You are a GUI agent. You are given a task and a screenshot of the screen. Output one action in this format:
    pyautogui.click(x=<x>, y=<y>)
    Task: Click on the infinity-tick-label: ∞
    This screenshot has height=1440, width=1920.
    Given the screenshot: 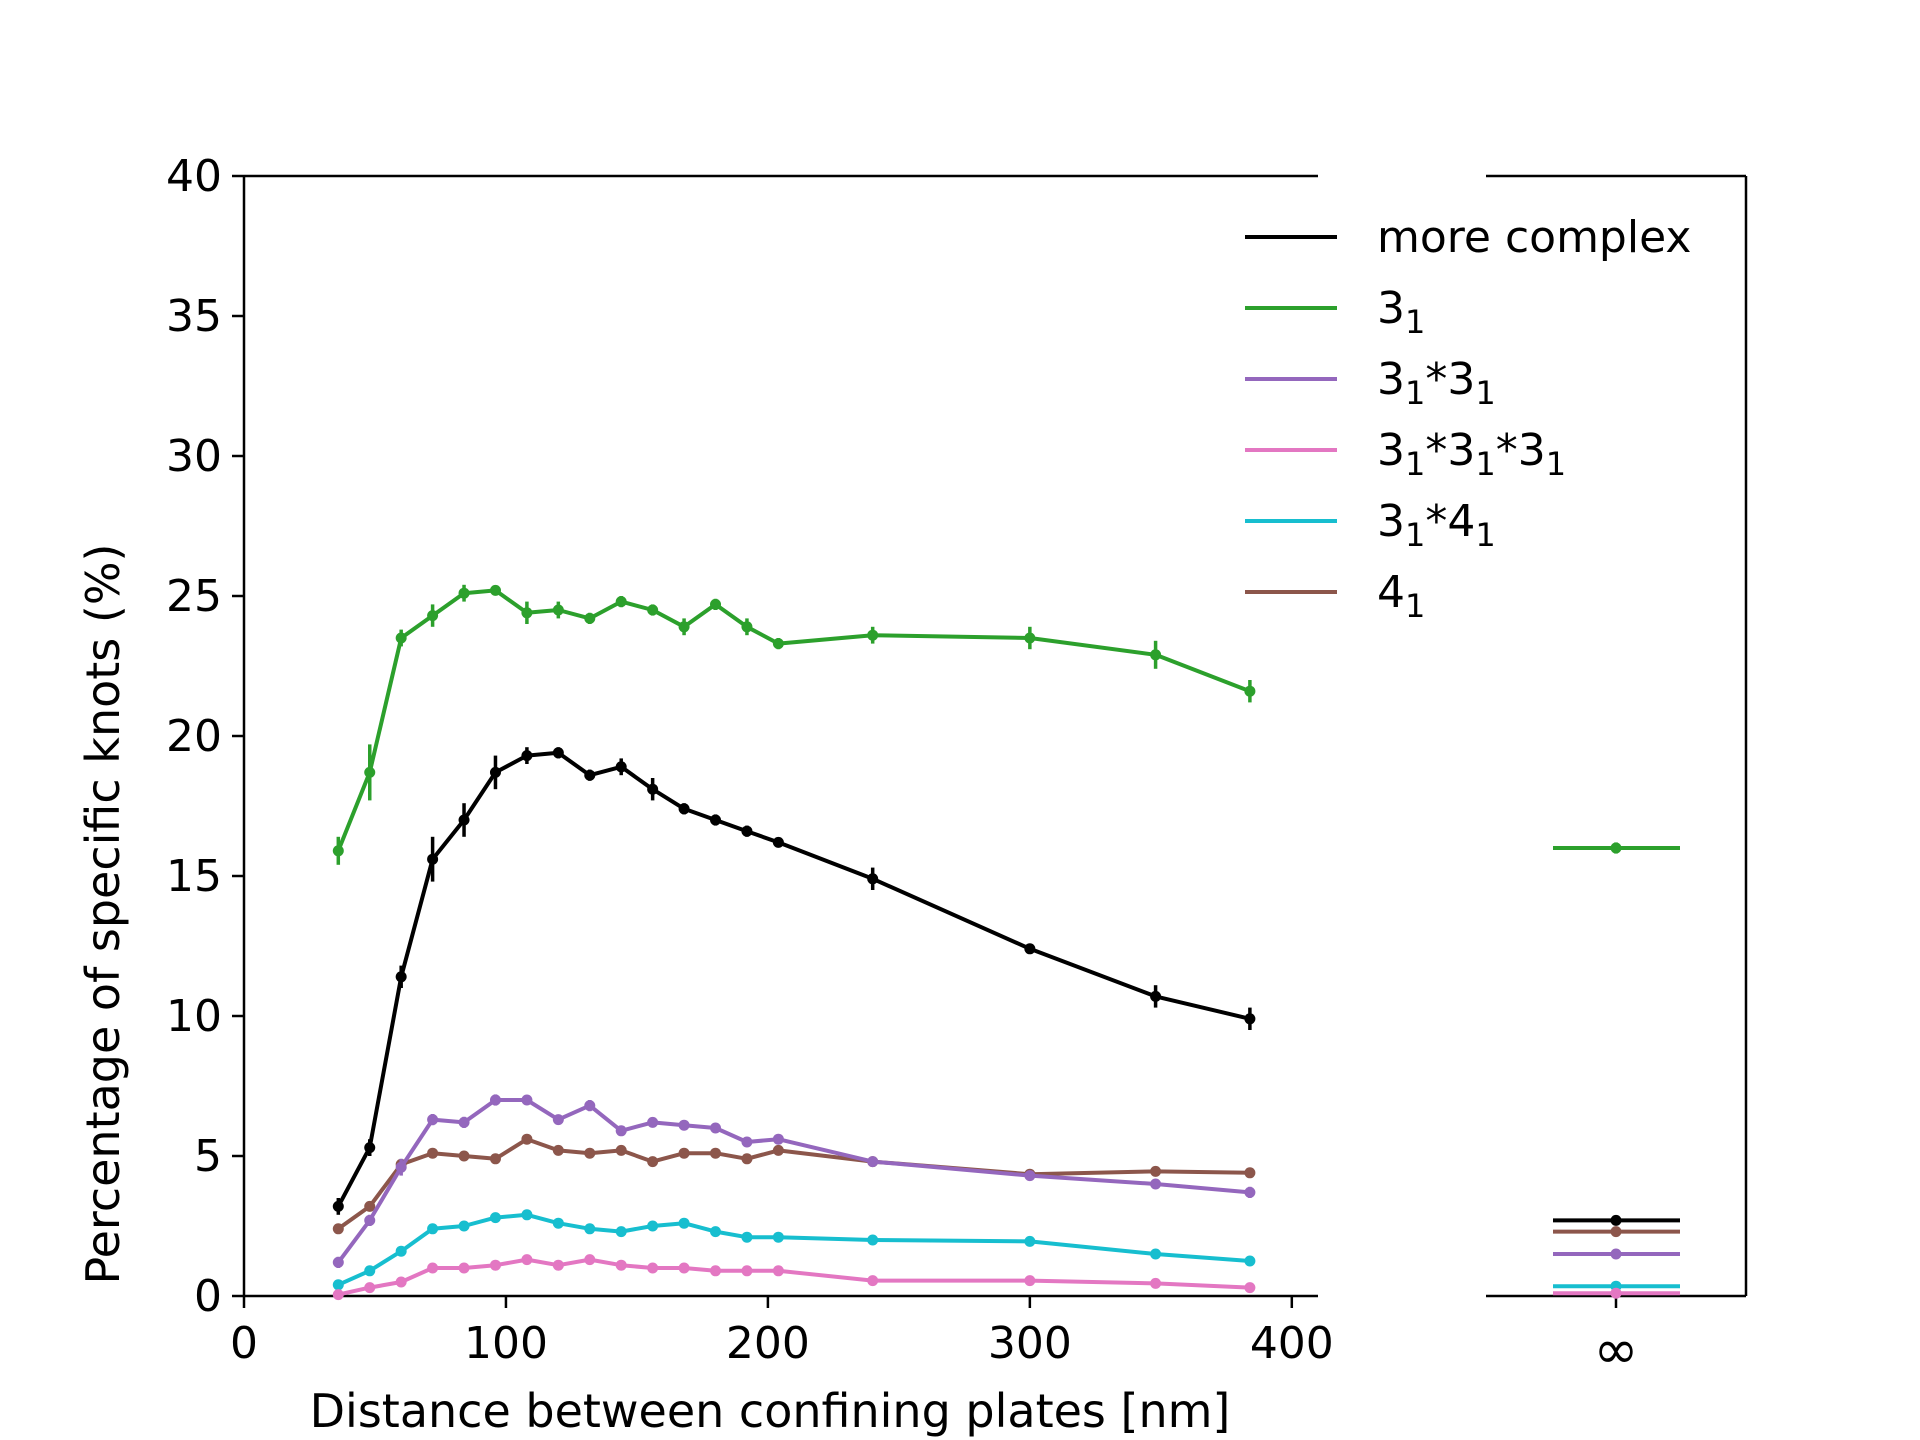 What is the action you would take?
    pyautogui.click(x=1616, y=1349)
    